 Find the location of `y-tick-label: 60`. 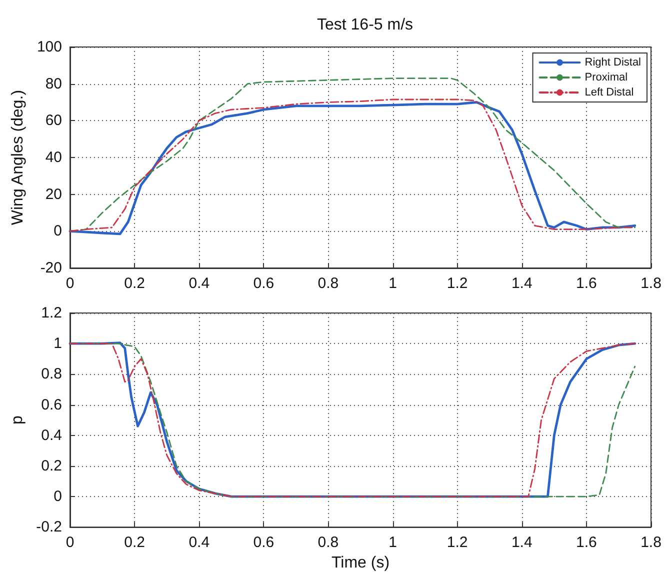

y-tick-label: 60 is located at coordinates (53, 121).